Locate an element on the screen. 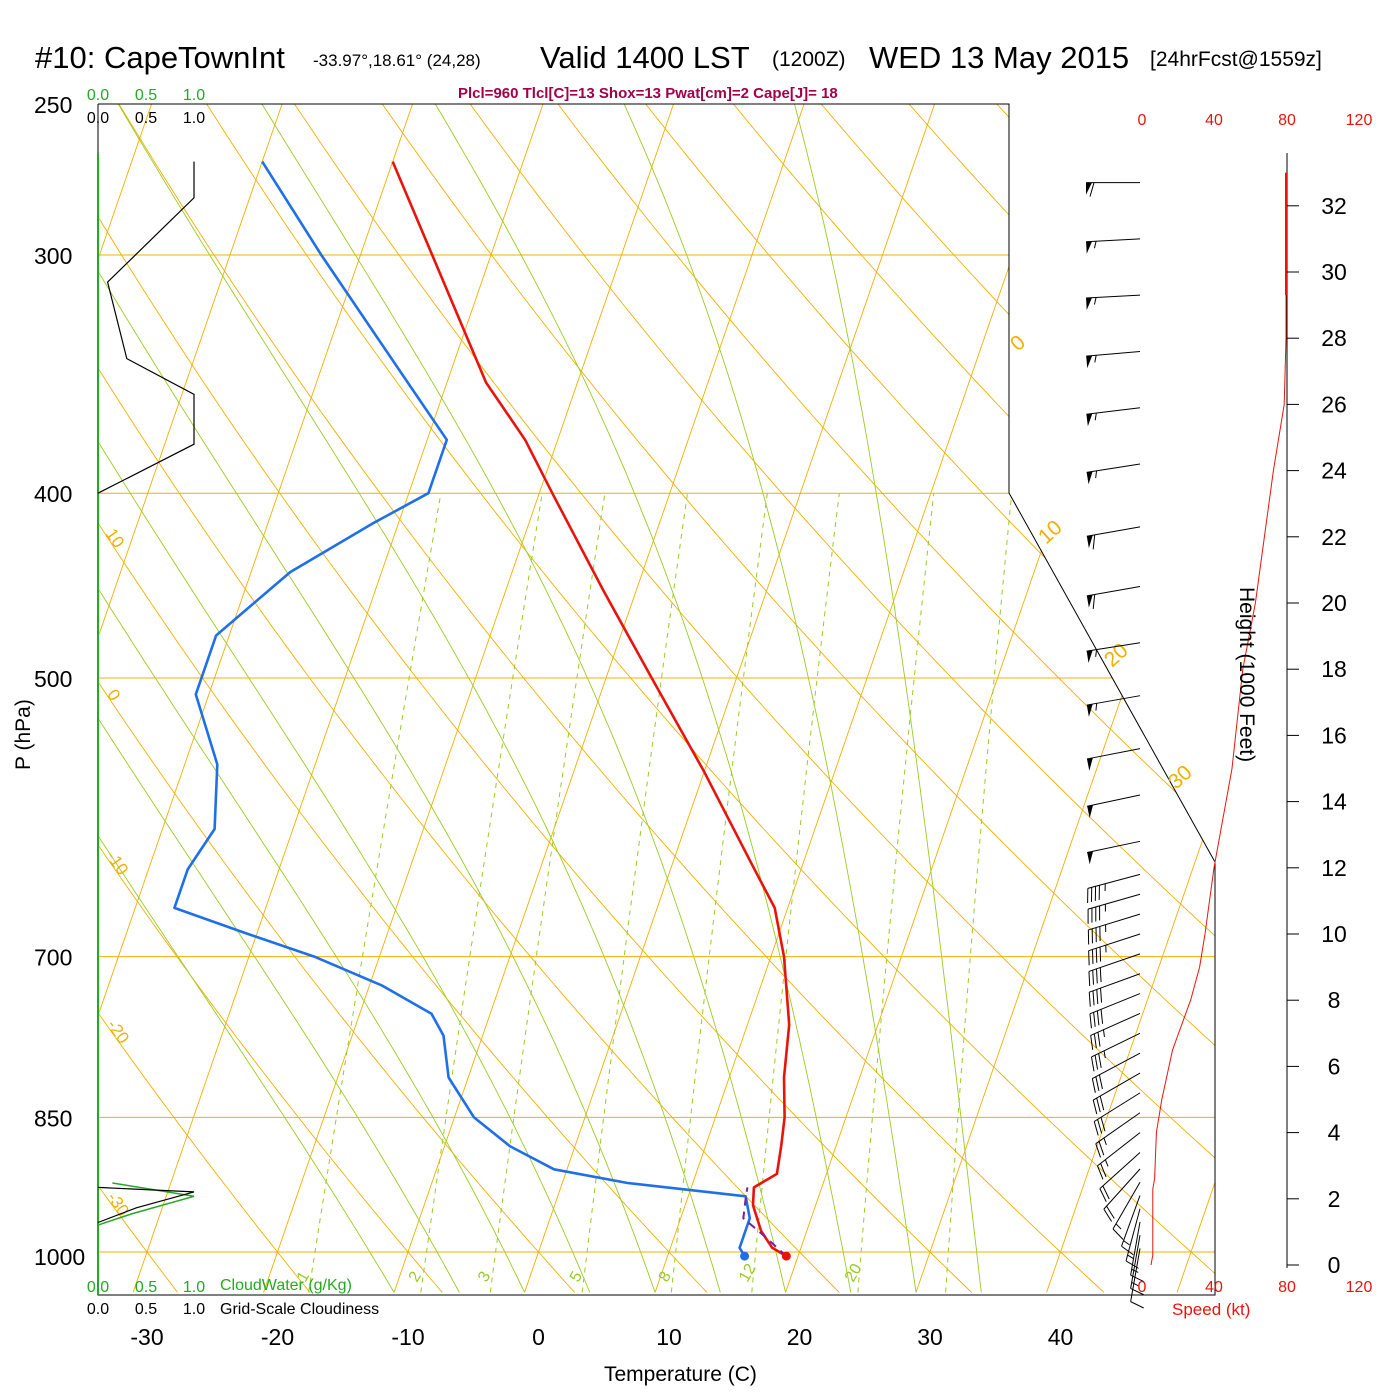  cloudiness-trace-lower is located at coordinates (146, 1205).